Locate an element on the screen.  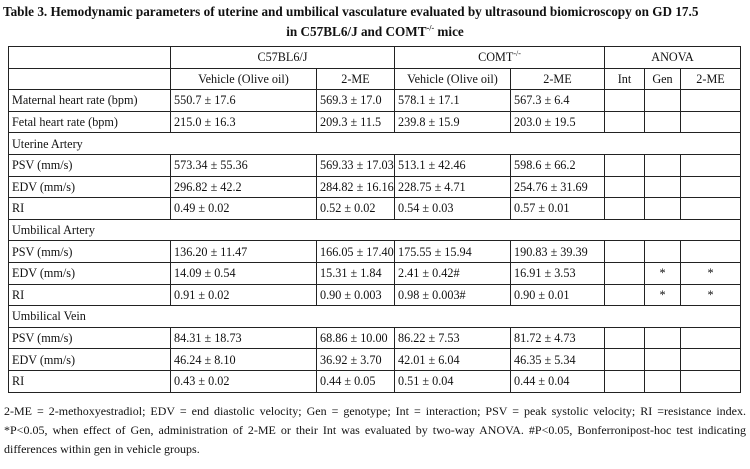
caption-line-2-a: in C57BL6/J and COMT is located at coordinates (356, 31).